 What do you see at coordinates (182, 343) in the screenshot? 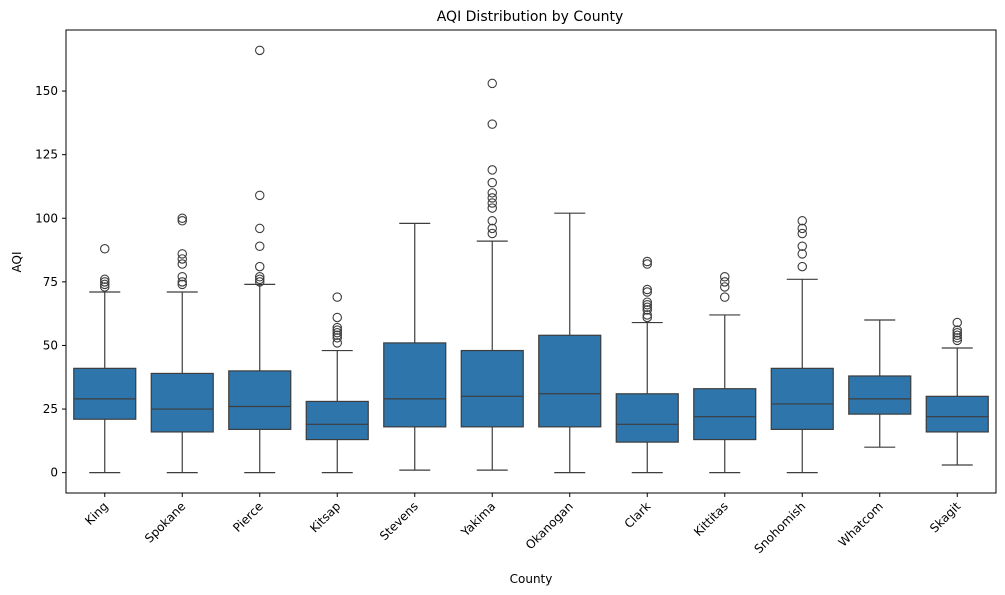
I see `box-spokane` at bounding box center [182, 343].